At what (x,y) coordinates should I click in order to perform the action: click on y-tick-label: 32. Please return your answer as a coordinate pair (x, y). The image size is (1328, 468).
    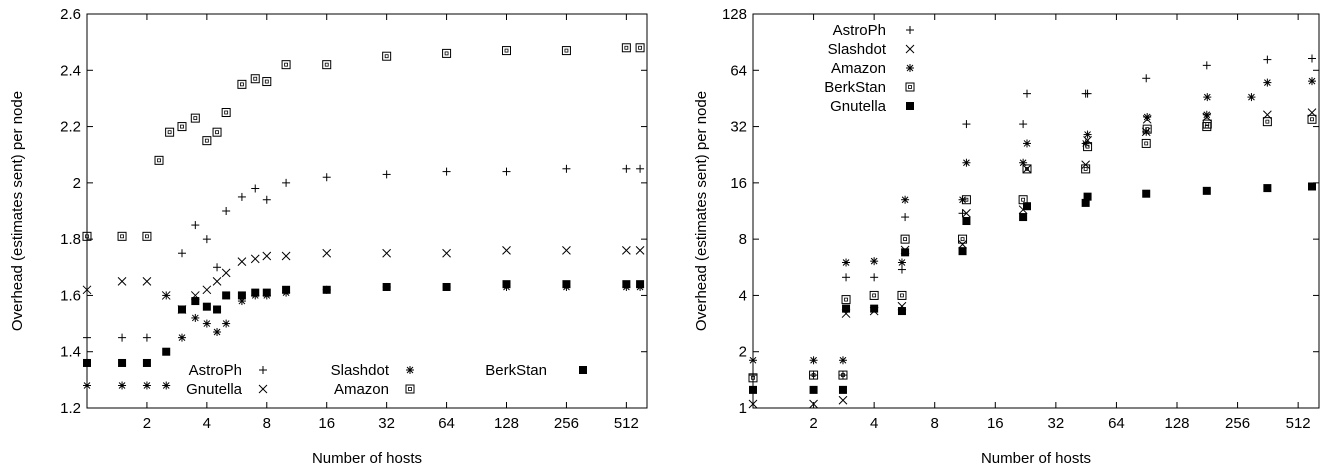
    Looking at the image, I should click on (738, 127).